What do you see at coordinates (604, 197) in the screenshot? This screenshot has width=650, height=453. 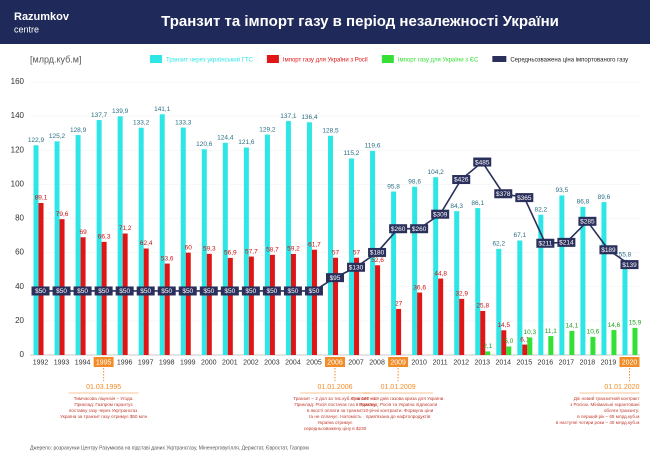 I see `value-label: 89,6` at bounding box center [604, 197].